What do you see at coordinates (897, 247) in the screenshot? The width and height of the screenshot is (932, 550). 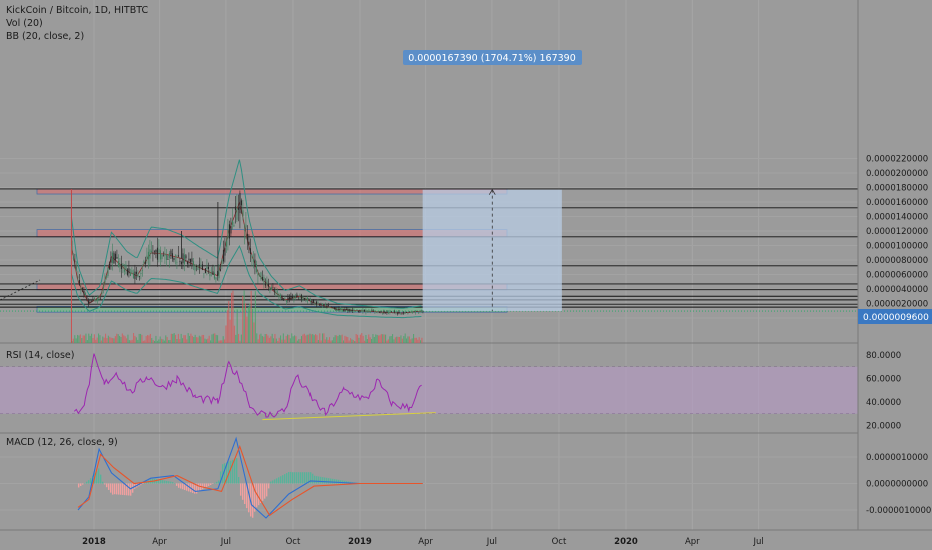 I see `y-tick-label: 0.0000100000` at bounding box center [897, 247].